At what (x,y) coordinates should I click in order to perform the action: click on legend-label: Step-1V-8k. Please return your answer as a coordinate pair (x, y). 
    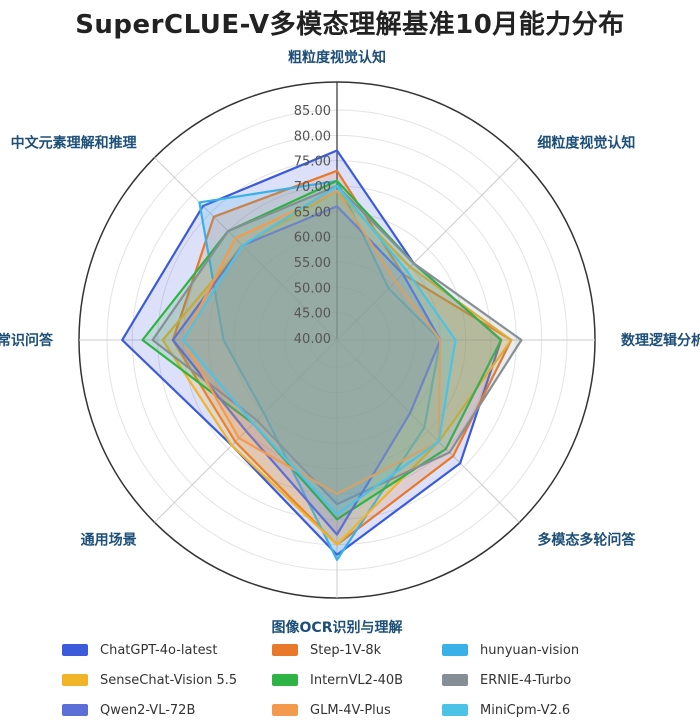
    Looking at the image, I should click on (346, 650).